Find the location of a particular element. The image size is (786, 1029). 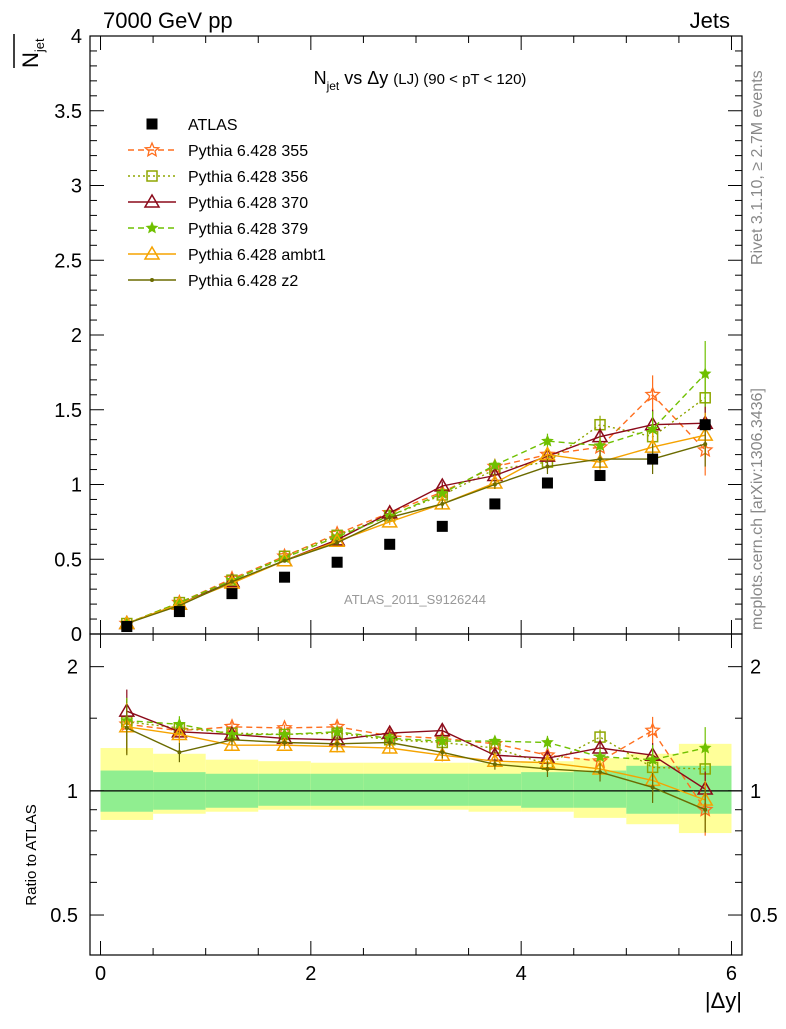

ratio-y-tick-label: 1 is located at coordinates (72, 792).